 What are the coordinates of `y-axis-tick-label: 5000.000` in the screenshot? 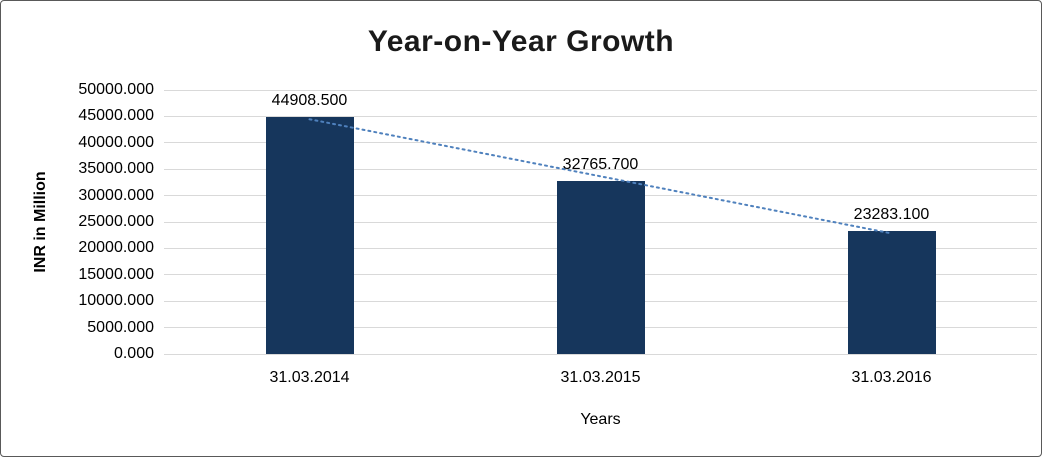 It's located at (120, 327).